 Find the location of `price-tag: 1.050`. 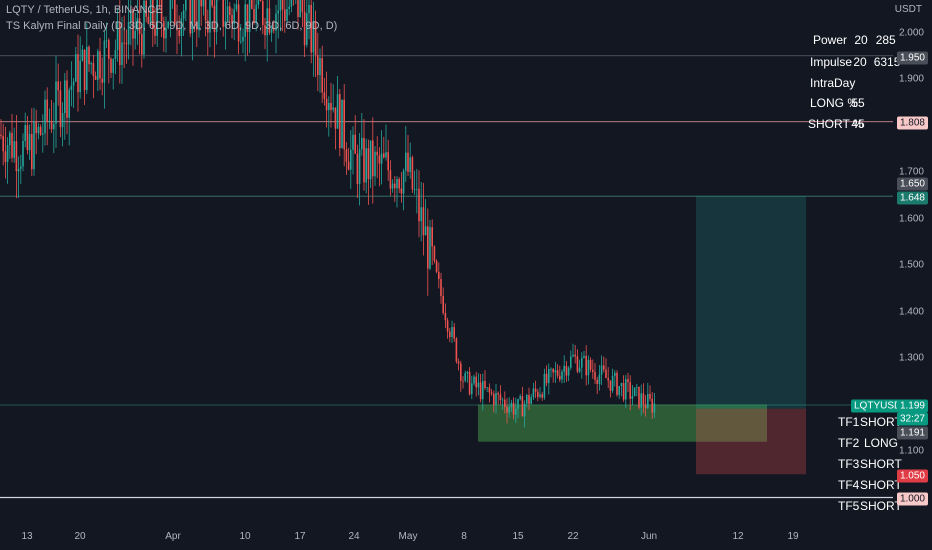

price-tag: 1.050 is located at coordinates (912, 476).